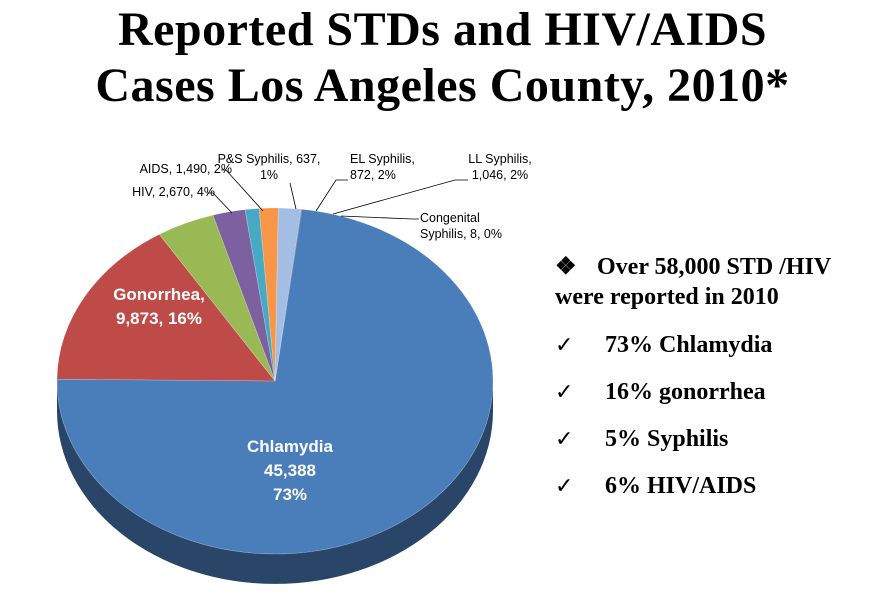 This screenshot has height=613, width=885. Describe the element at coordinates (450, 218) in the screenshot. I see `slice-label-line: Congenital` at that location.